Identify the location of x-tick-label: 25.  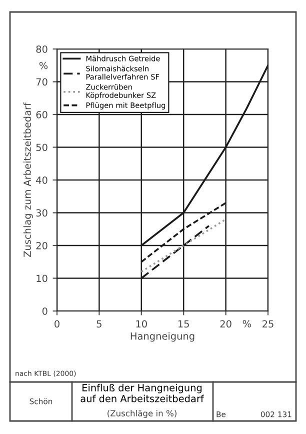
(268, 324).